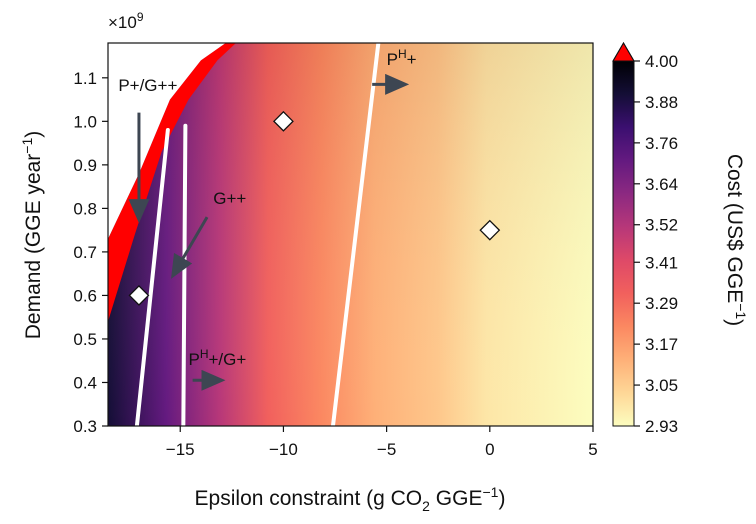 The width and height of the screenshot is (756, 524). I want to click on blank-region, so click(167, 141).